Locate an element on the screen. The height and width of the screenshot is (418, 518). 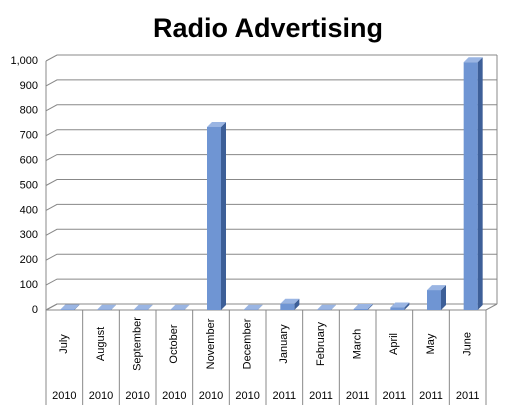
x-tick-label: April is located at coordinates (394, 344).